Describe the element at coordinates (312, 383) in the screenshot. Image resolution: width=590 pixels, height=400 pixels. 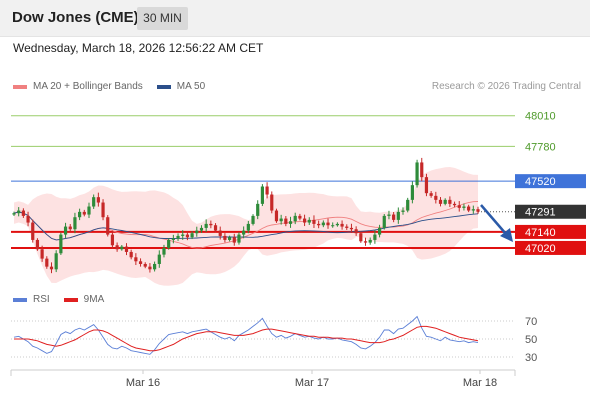
I see `time-tick-label: Mar 17` at that location.